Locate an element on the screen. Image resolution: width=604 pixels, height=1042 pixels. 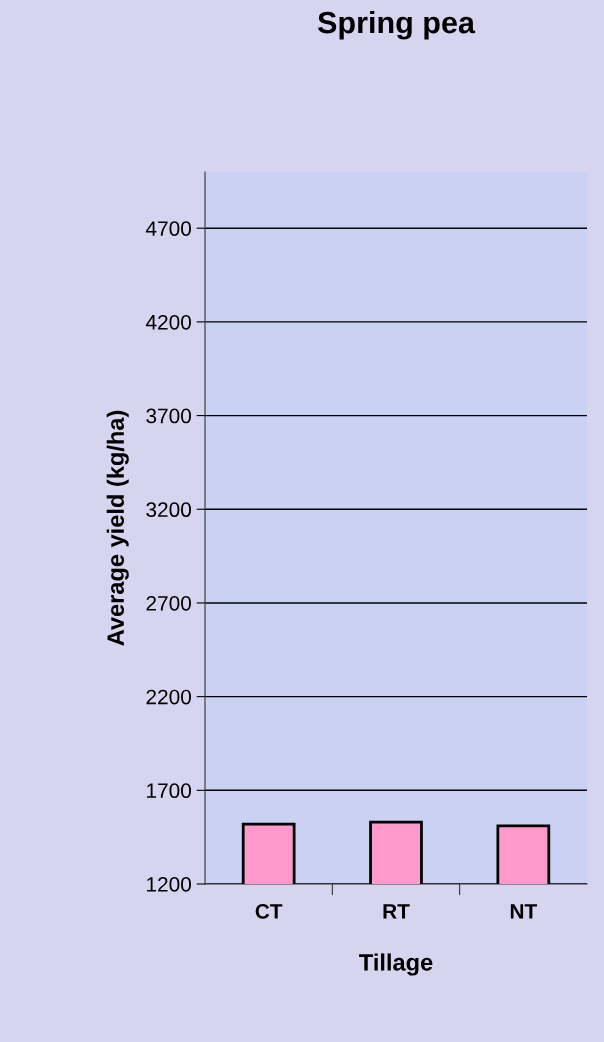
y-tick-label: 1200 is located at coordinates (169, 884).